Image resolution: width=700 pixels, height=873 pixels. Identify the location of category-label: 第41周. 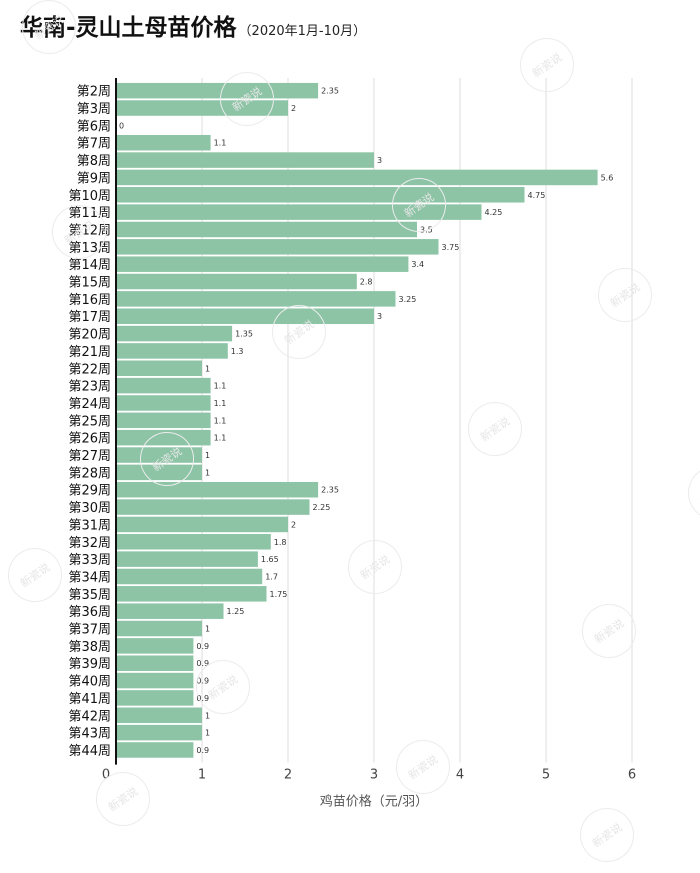
(89, 699).